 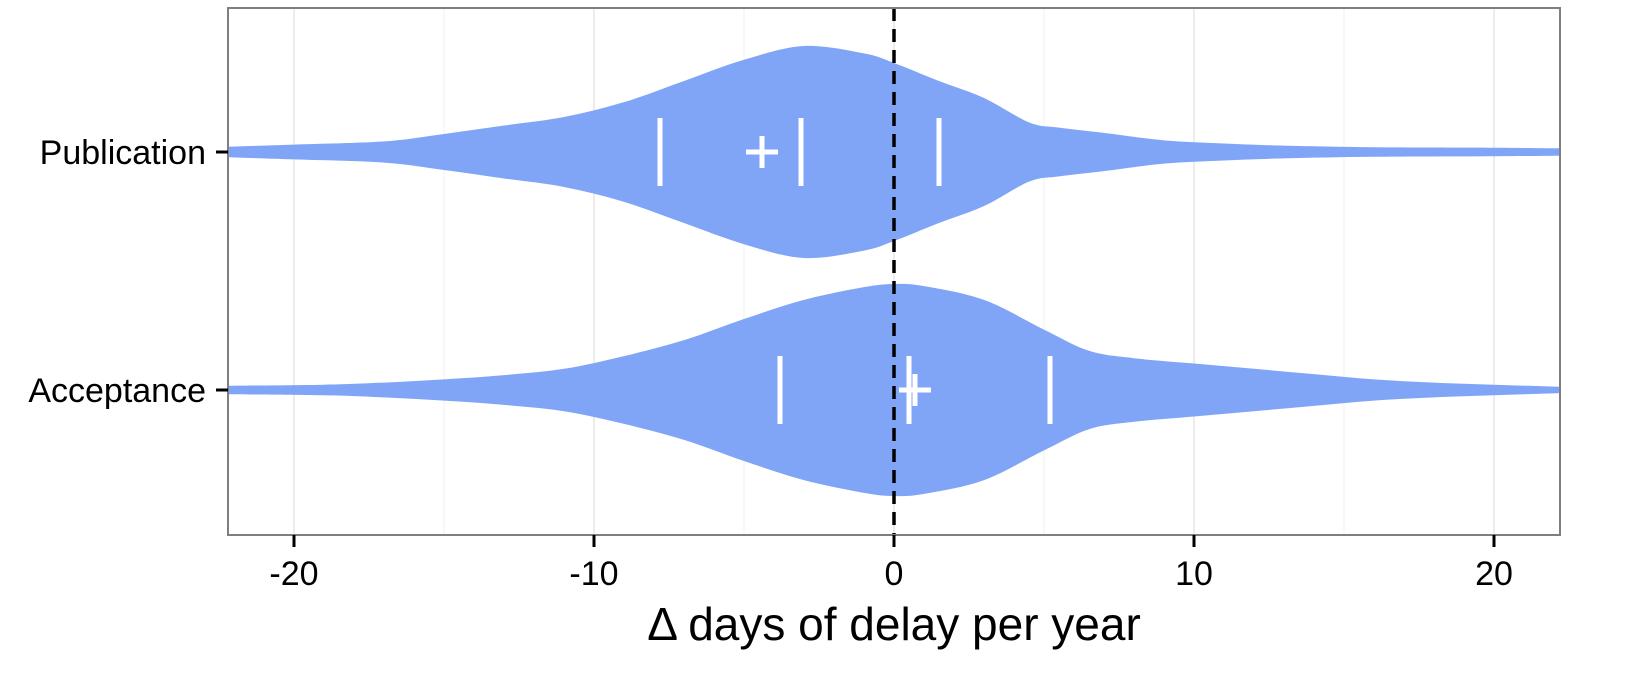 I want to click on x-axis: -20 -10 0 10 20, so click(x=891, y=564).